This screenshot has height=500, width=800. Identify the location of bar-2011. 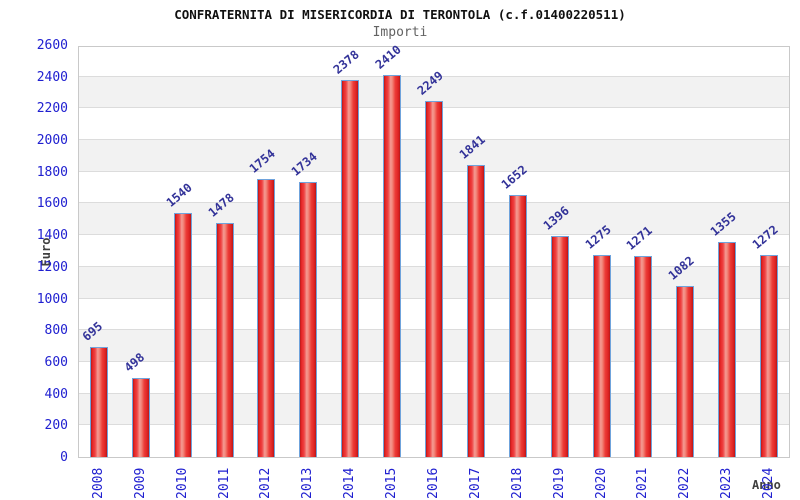
(224, 339).